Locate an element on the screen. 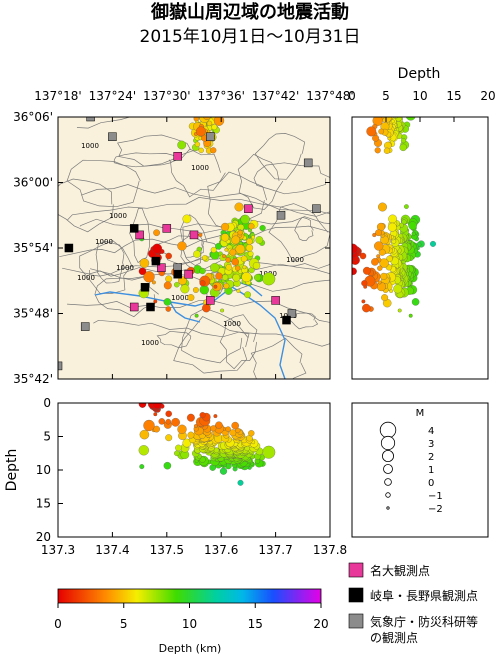 The width and height of the screenshot is (500, 664). depth-latitude-panel: Depth 0 5 10 15 20 is located at coordinates (422, 223).